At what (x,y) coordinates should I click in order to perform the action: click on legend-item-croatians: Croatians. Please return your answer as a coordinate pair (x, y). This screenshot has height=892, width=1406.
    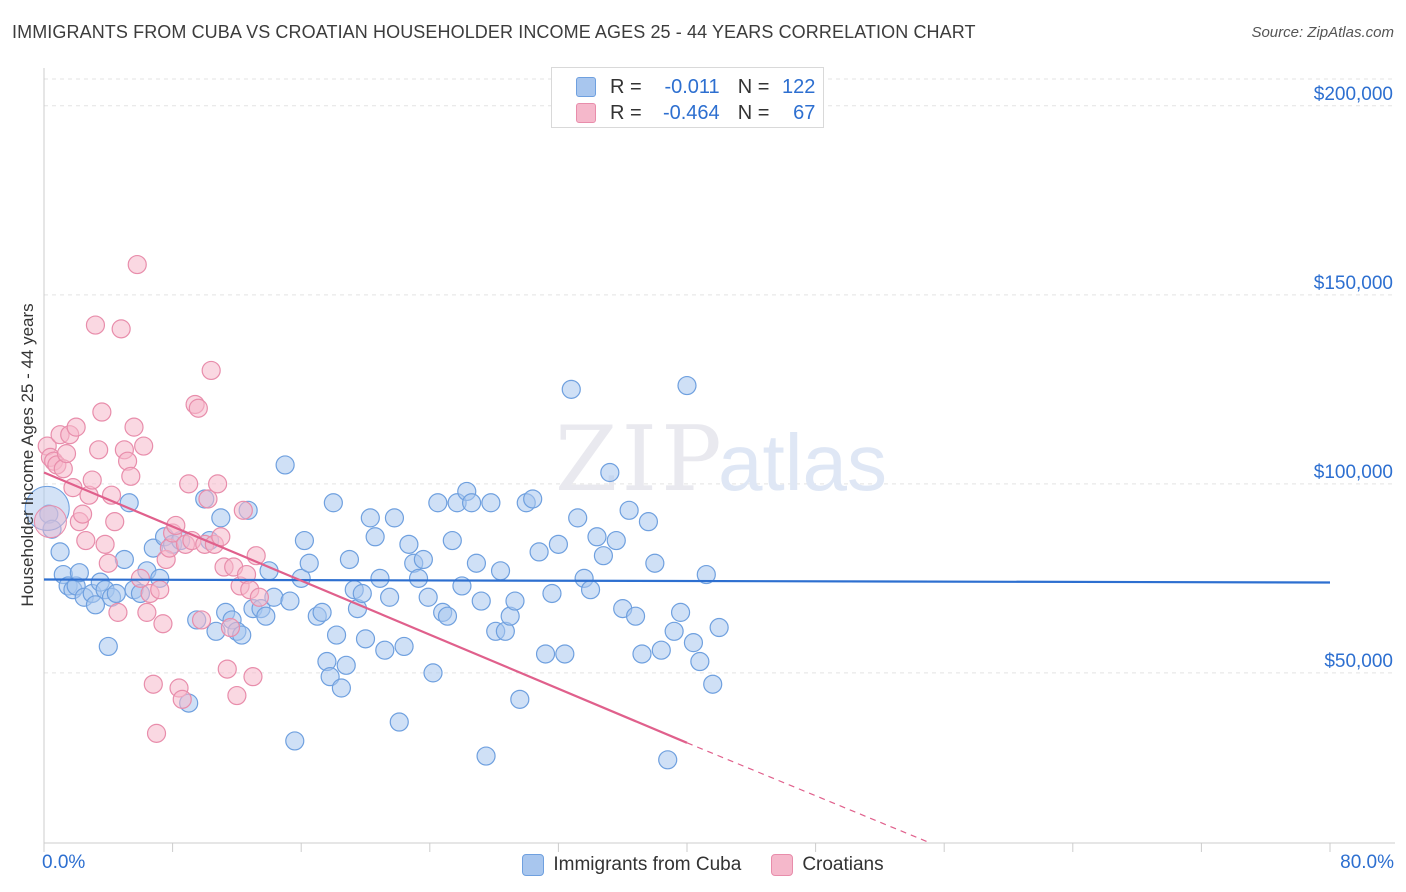
    Looking at the image, I should click on (827, 865).